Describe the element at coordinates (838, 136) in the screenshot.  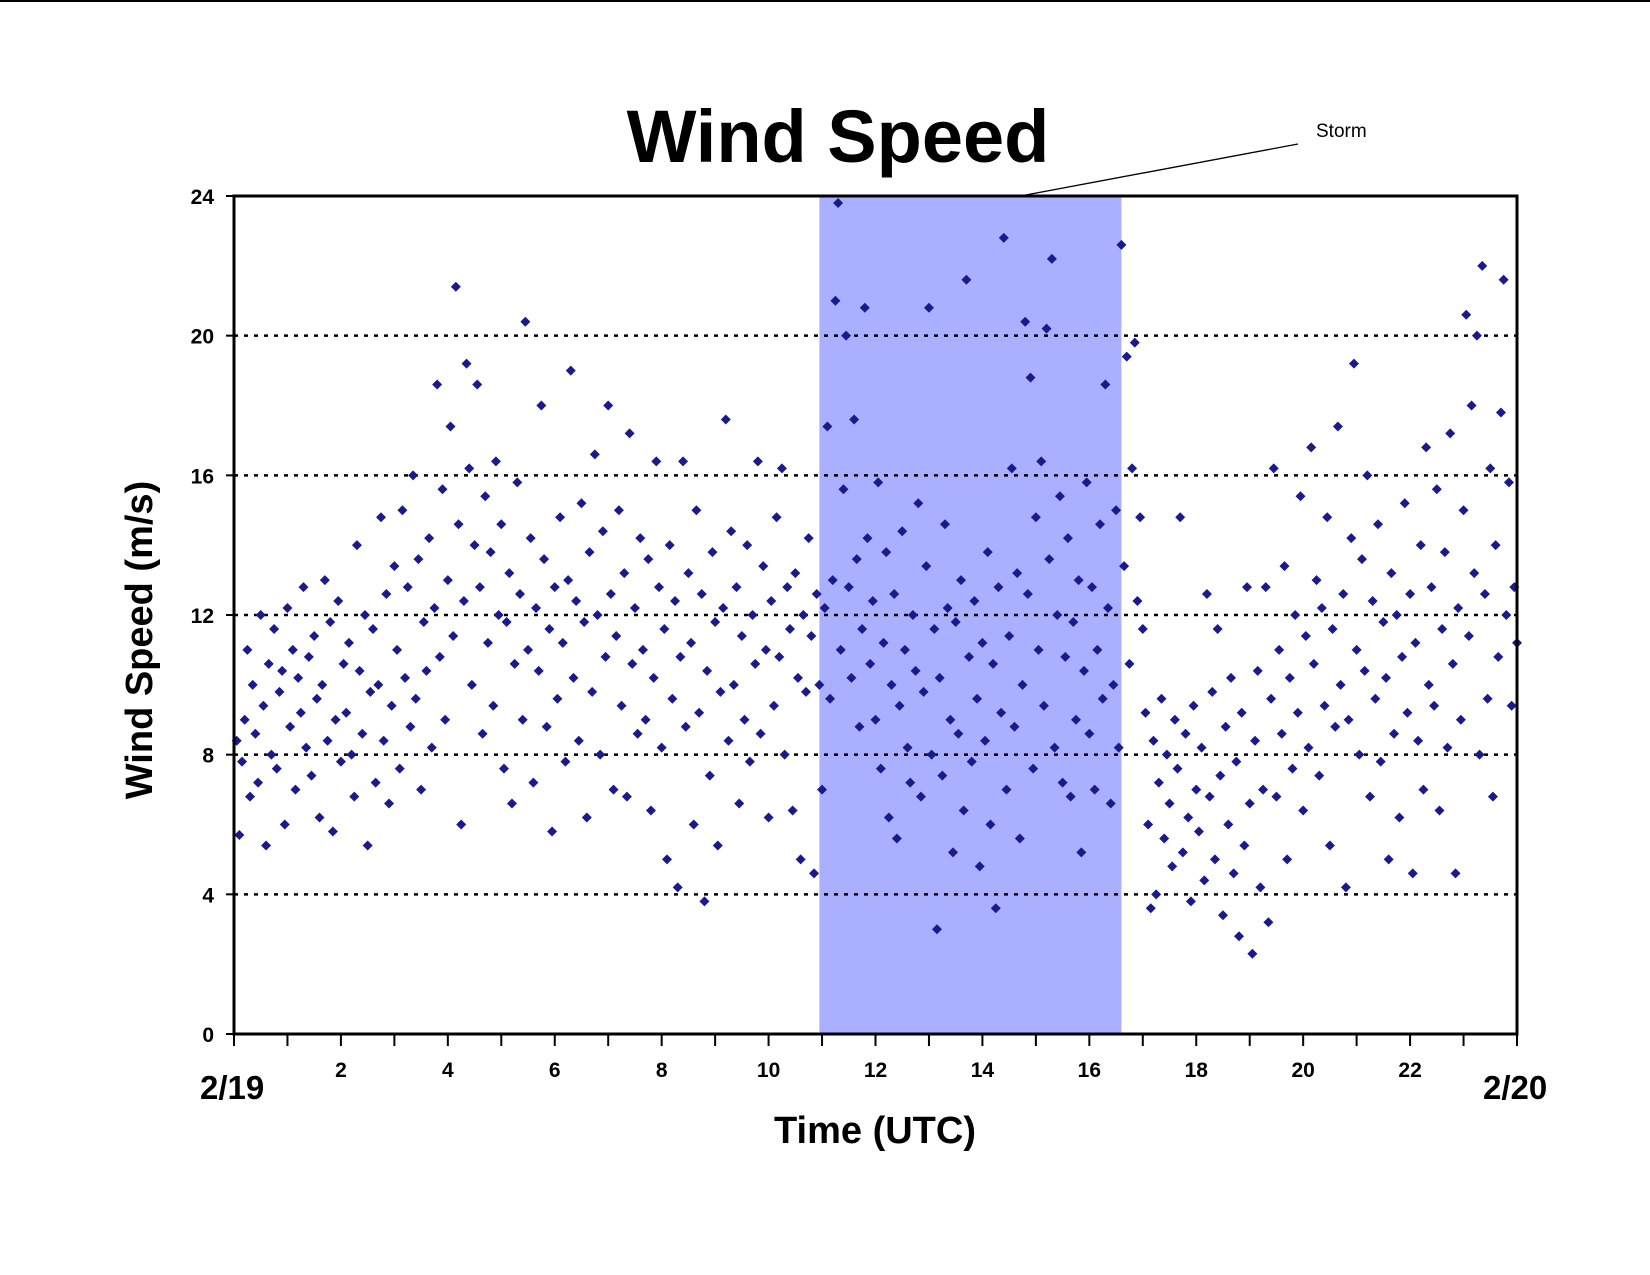
I see `chart-title: Wind Speed` at that location.